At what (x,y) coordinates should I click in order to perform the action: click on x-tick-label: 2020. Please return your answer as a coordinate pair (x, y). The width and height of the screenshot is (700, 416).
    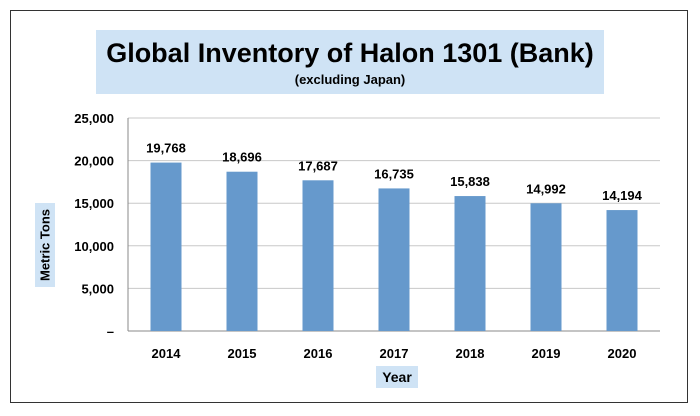
    Looking at the image, I should click on (622, 353).